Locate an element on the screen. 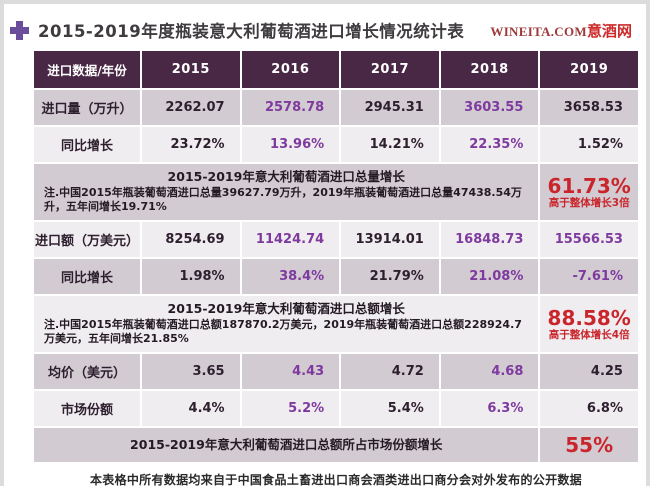 This screenshot has height=488, width=650. summary-merged-cell: 2015-2019年意大利葡萄酒进口总额所占市场份额增长 is located at coordinates (286, 445).